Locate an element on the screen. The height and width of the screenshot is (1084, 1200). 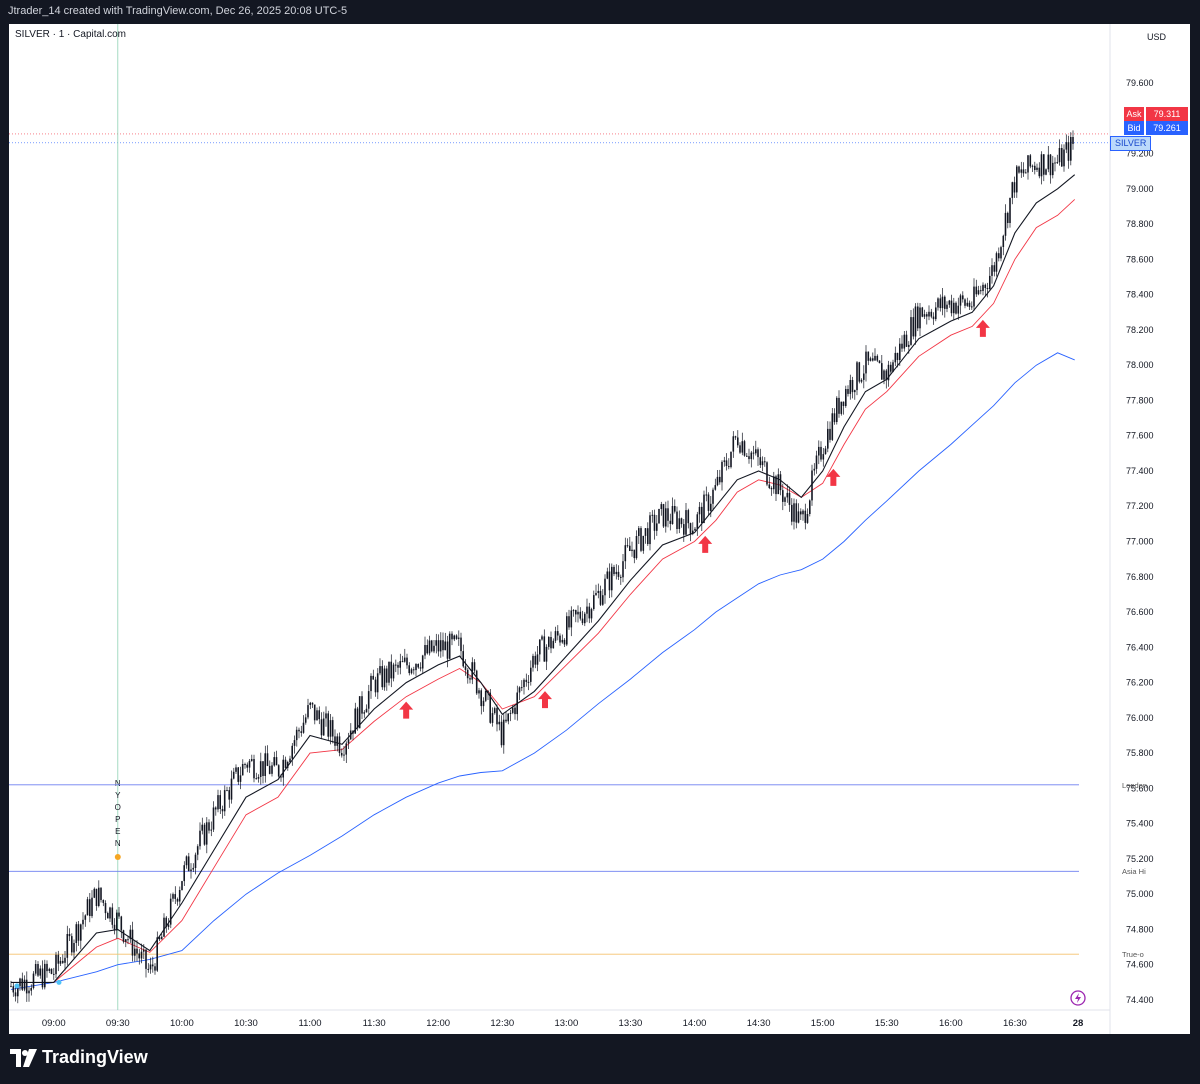
tradingview-logo-icon is located at coordinates (23, 1058).